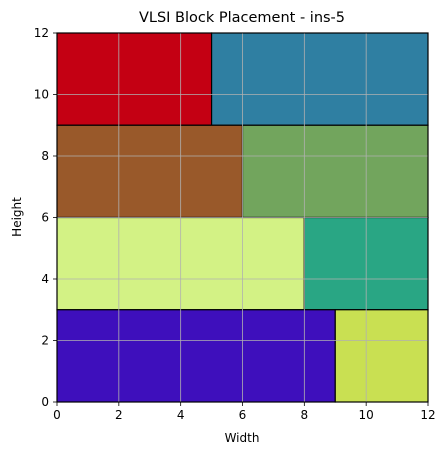 This screenshot has height=455, width=445. Describe the element at coordinates (427, 415) in the screenshot. I see `x-tick-label: 12` at that location.